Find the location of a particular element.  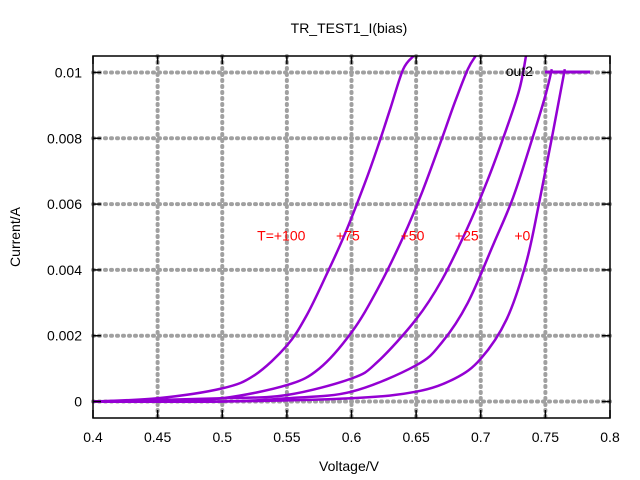

x-axis-label: Voltage/V is located at coordinates (349, 466).